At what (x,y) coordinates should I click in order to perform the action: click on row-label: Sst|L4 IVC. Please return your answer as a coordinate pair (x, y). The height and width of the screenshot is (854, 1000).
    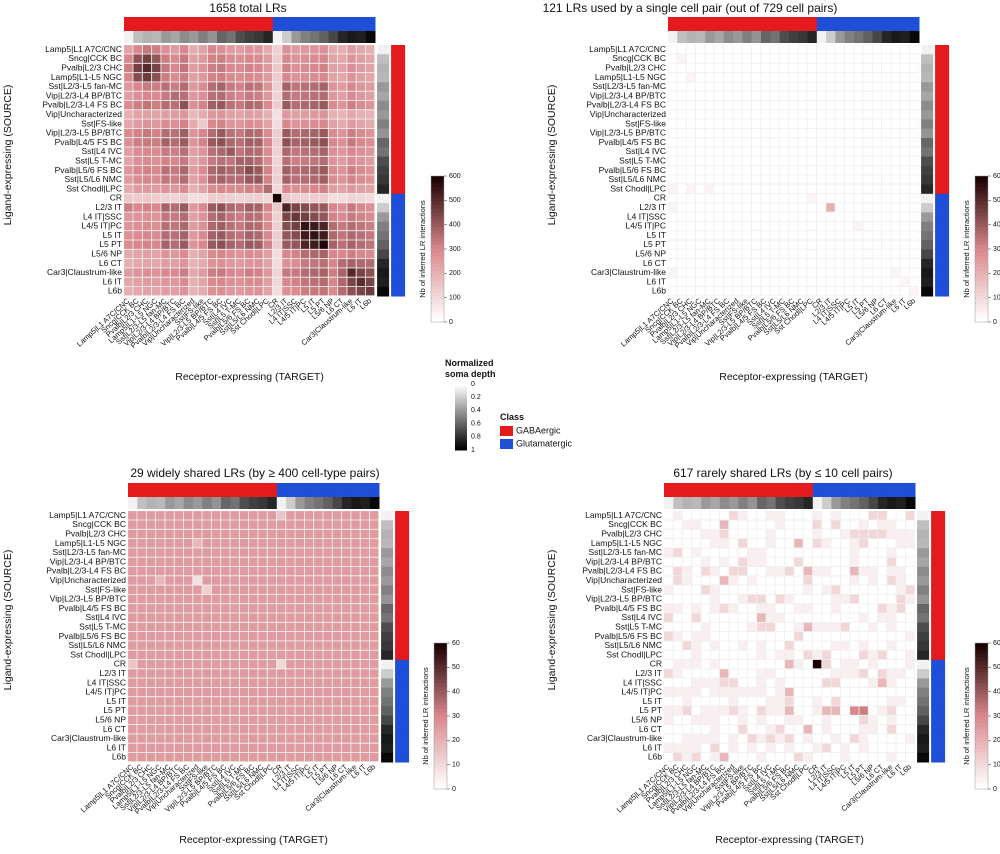
    Looking at the image, I should click on (642, 617).